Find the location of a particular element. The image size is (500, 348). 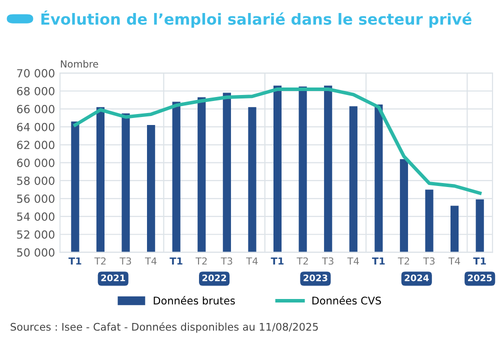

y-tick-label: 52 000 is located at coordinates (35, 234).